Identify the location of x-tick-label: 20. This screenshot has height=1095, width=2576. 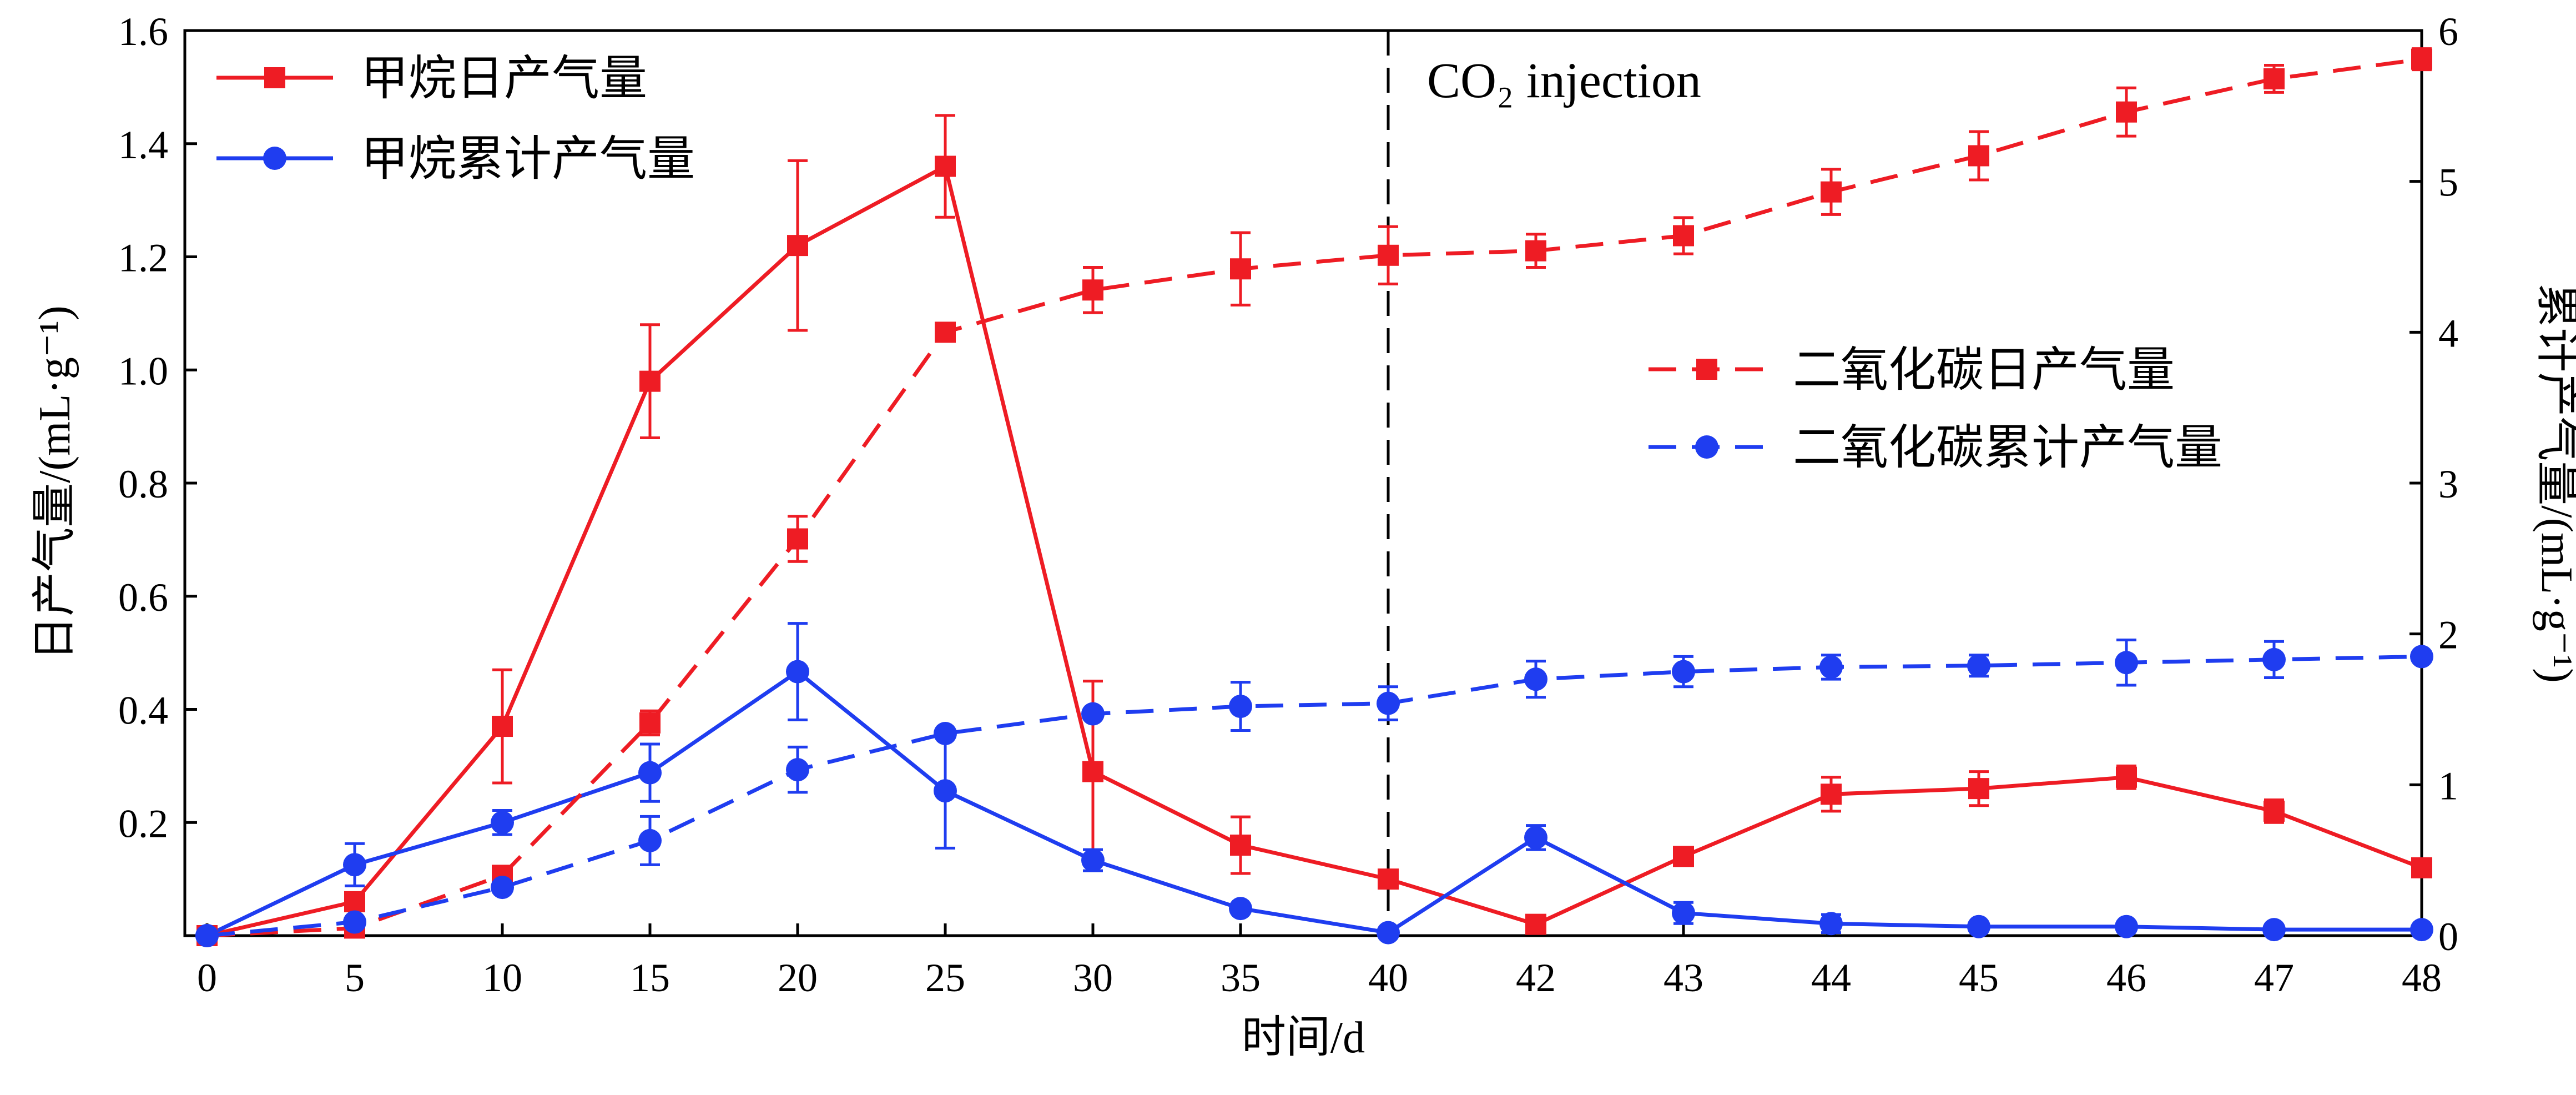
(798, 978).